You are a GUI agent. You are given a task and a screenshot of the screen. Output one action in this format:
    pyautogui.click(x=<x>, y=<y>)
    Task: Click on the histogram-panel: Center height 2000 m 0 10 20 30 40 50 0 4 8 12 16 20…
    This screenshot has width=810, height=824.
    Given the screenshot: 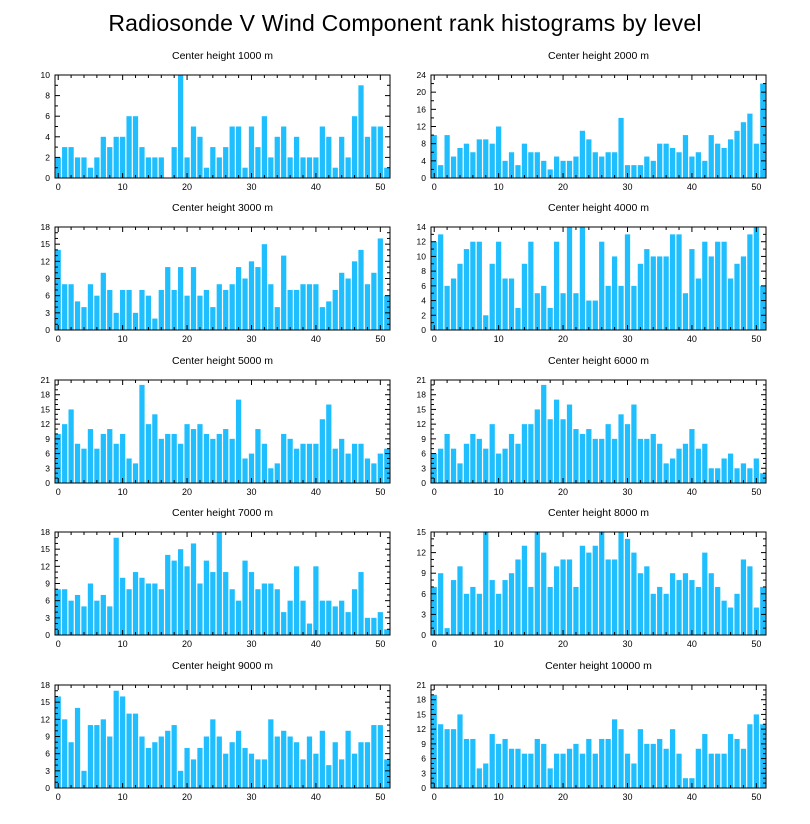 What is the action you would take?
    pyautogui.click(x=592, y=121)
    